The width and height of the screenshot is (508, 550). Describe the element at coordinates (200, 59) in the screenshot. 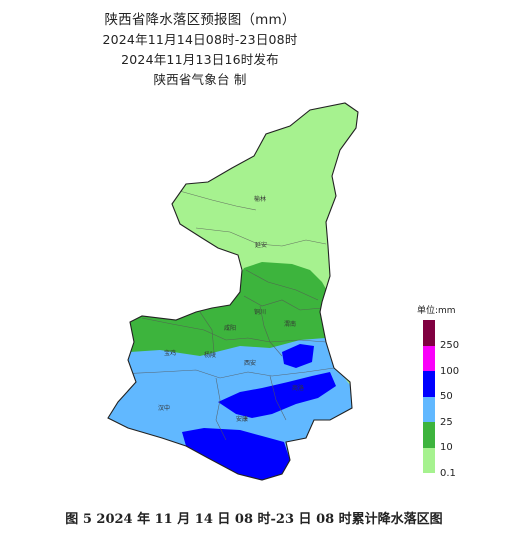

I see `issue-time: 2024年11月13日16时发布` at that location.